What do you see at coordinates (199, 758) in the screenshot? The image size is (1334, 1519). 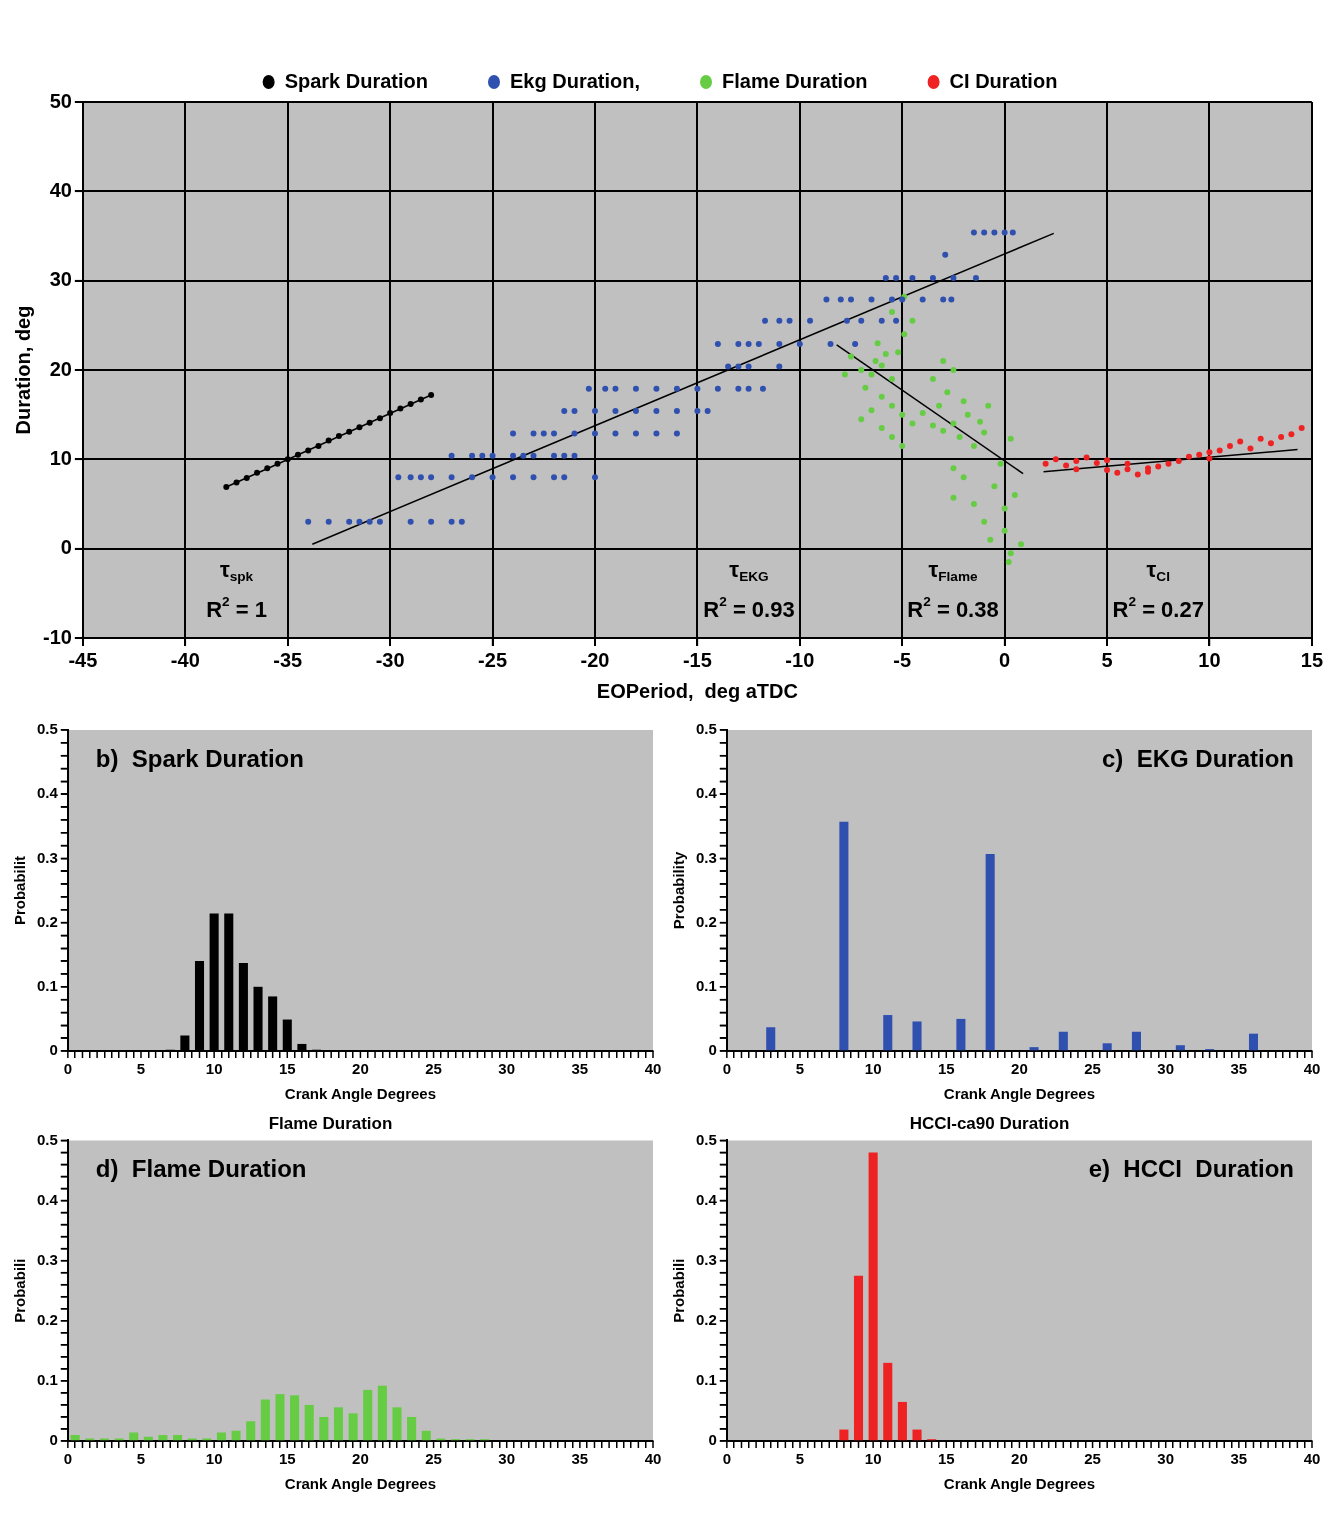 I see `annotation: b) Spark Duration` at bounding box center [199, 758].